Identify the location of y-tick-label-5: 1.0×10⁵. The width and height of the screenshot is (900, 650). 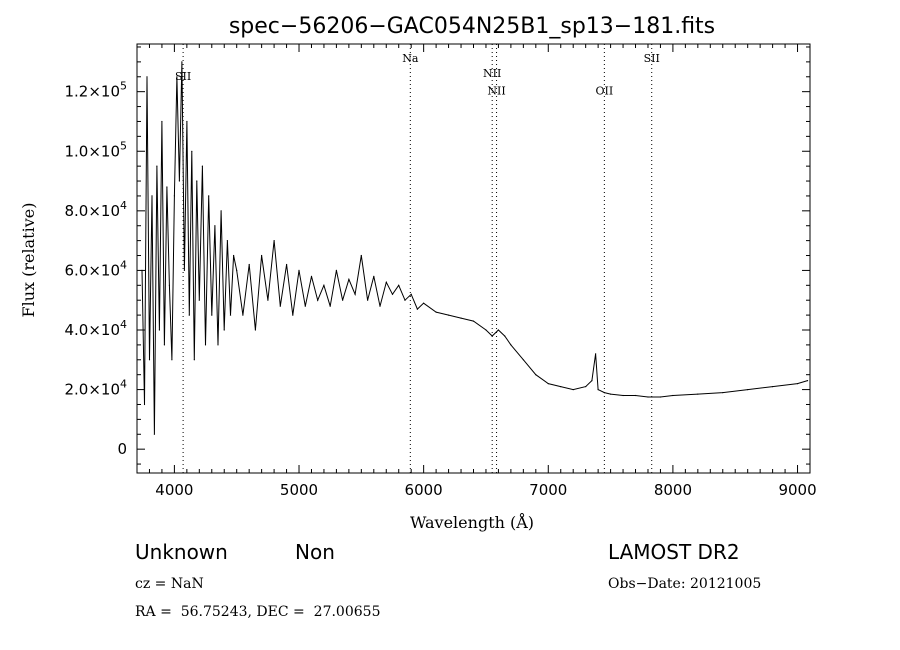
(95, 149).